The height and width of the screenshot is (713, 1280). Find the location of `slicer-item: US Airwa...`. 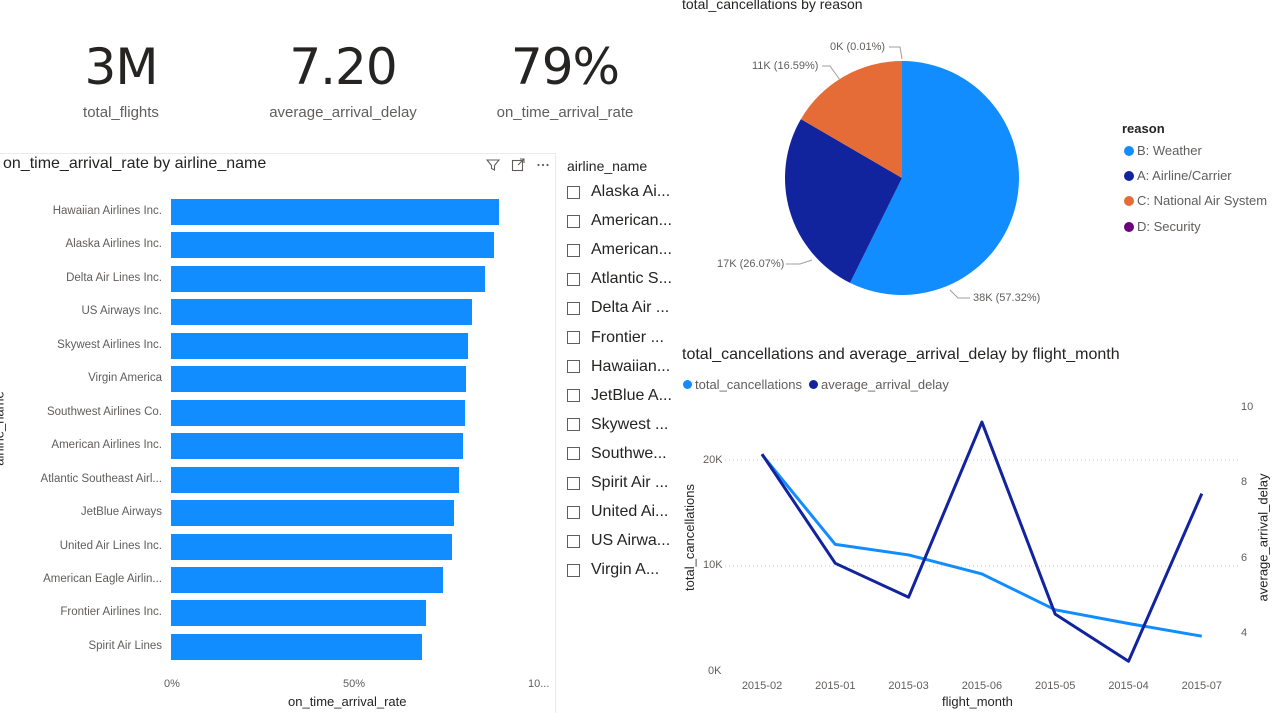

slicer-item: US Airwa... is located at coordinates (618, 541).